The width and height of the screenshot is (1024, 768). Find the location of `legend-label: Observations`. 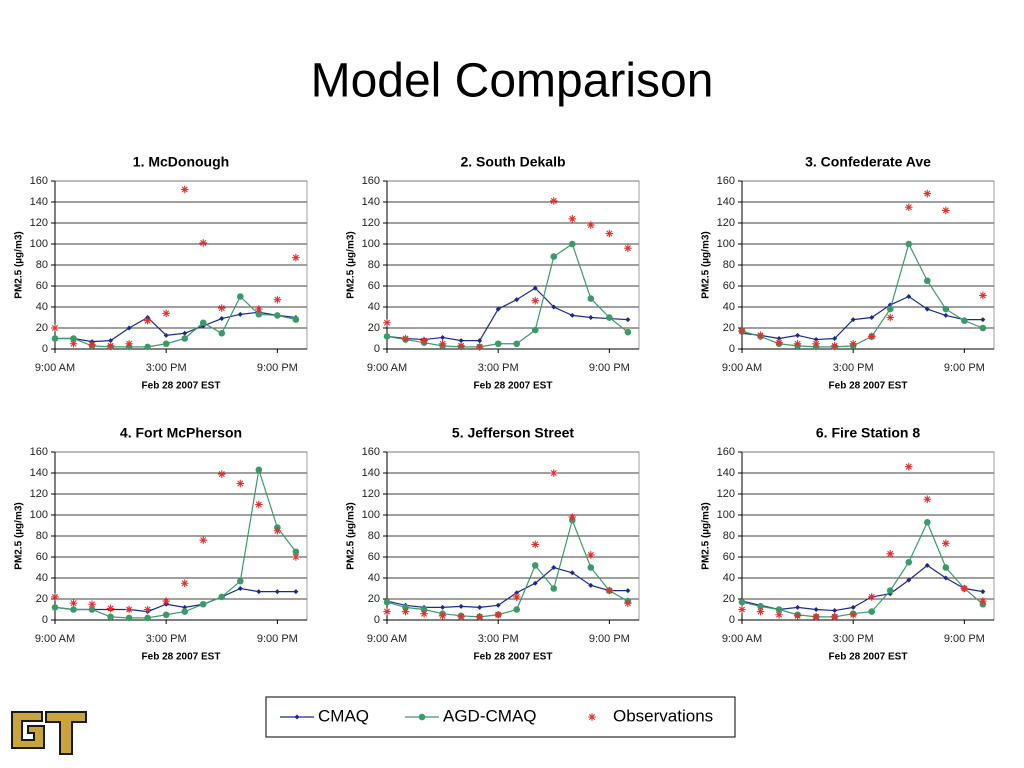

legend-label: Observations is located at coordinates (663, 715).